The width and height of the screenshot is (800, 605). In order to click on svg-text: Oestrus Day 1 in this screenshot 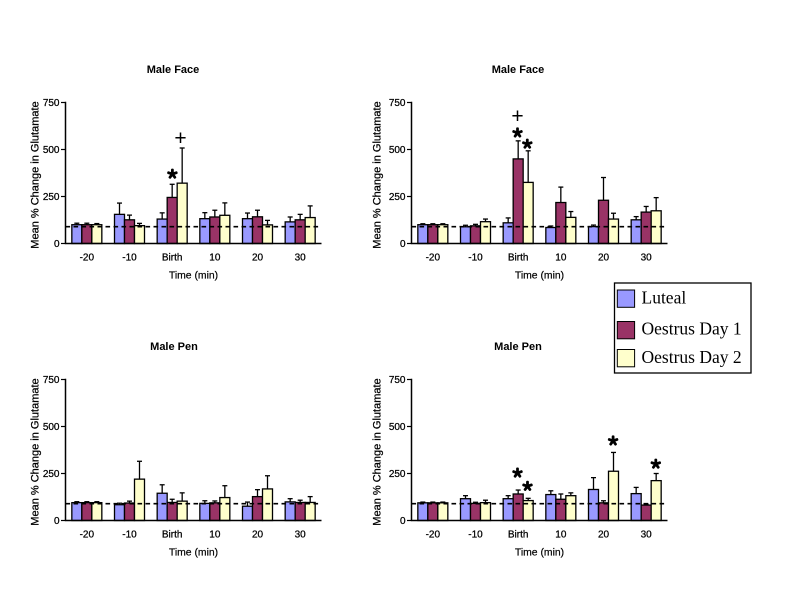, I will do `click(692, 329)`.